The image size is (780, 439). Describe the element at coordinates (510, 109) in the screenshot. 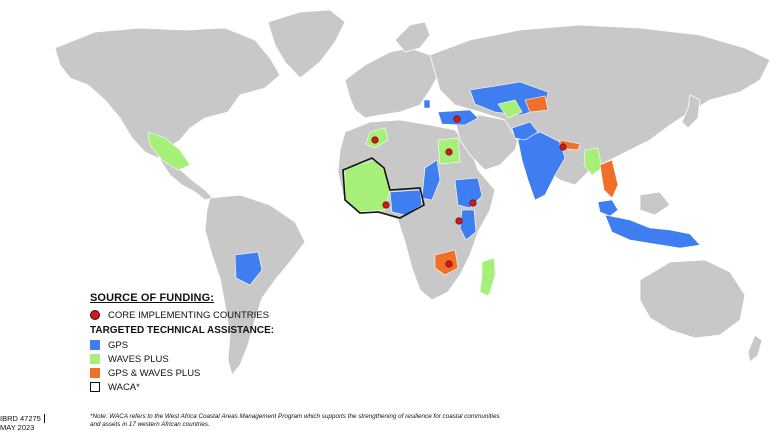

I see `country-uzbekistan` at that location.